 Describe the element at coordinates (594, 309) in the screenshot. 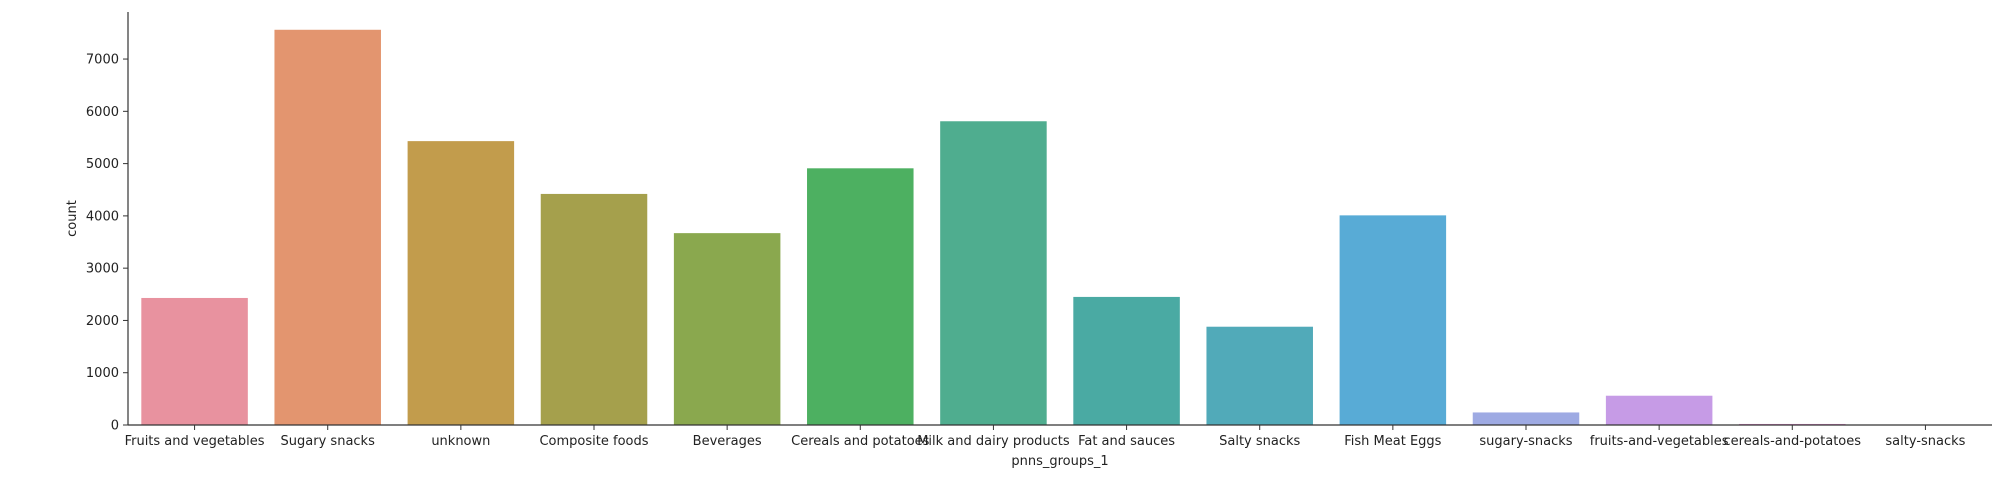

I see `bar-composite-foods` at that location.